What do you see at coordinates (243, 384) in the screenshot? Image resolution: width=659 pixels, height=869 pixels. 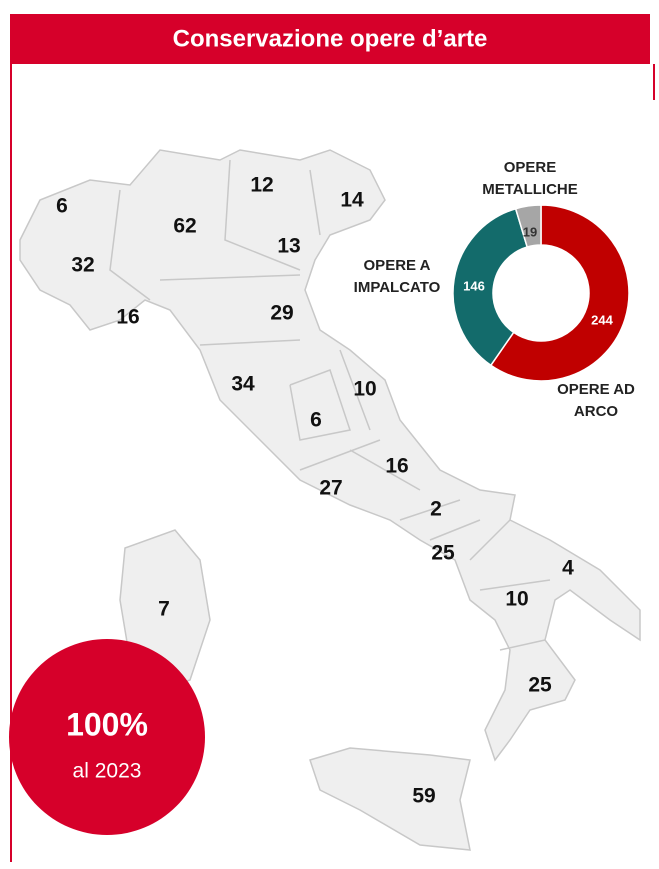 I see `region-value: 34` at bounding box center [243, 384].